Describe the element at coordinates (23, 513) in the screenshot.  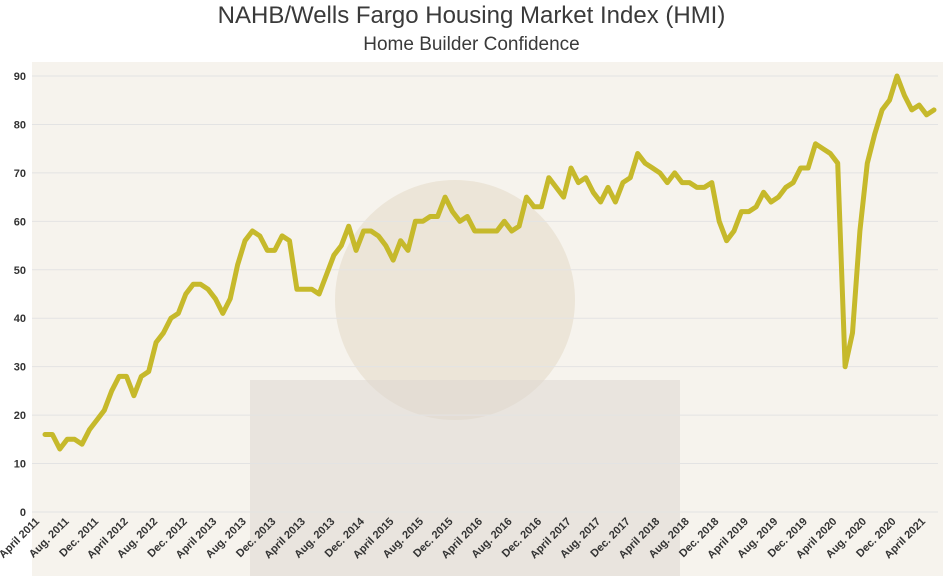
I see `y-tick-label: 0` at that location.